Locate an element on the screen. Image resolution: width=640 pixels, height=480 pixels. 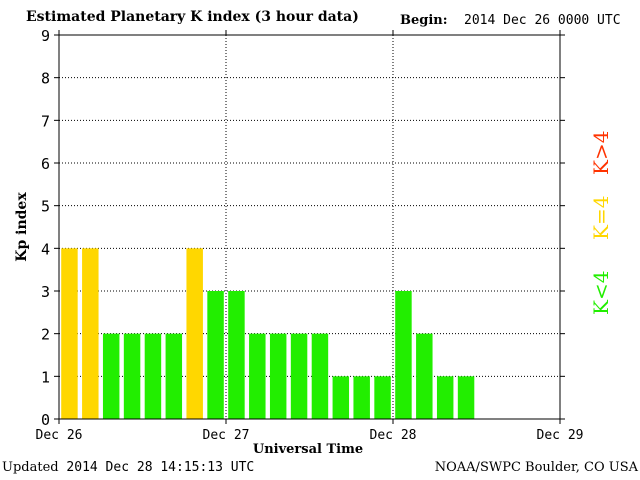
legend-label: K>4 is located at coordinates (601, 152).